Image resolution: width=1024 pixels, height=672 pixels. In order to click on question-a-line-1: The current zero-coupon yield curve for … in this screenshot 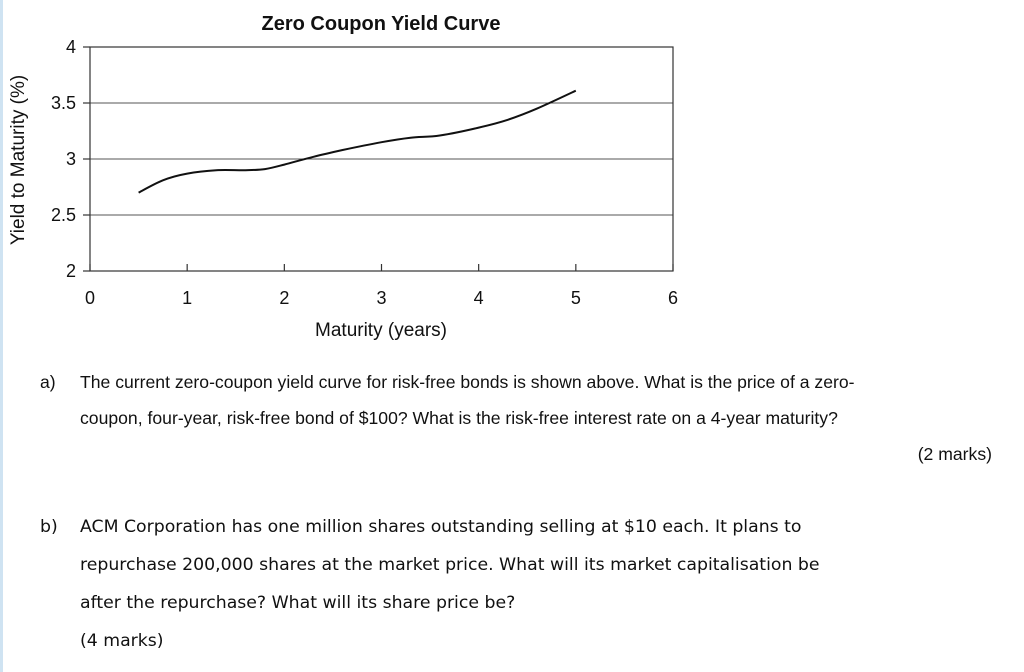, I will do `click(467, 382)`.